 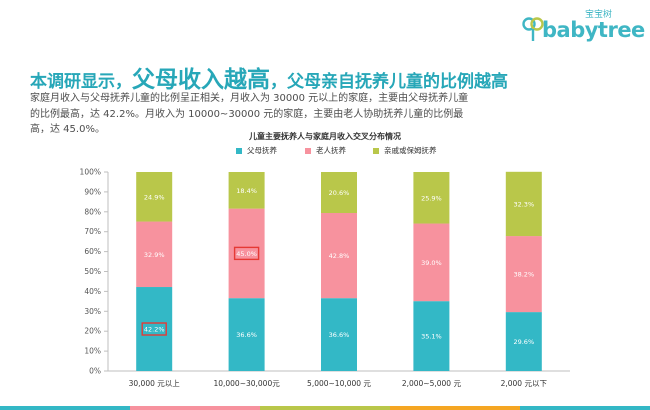 What do you see at coordinates (92, 231) in the screenshot?
I see `y-tick-label: 70%` at bounding box center [92, 231].